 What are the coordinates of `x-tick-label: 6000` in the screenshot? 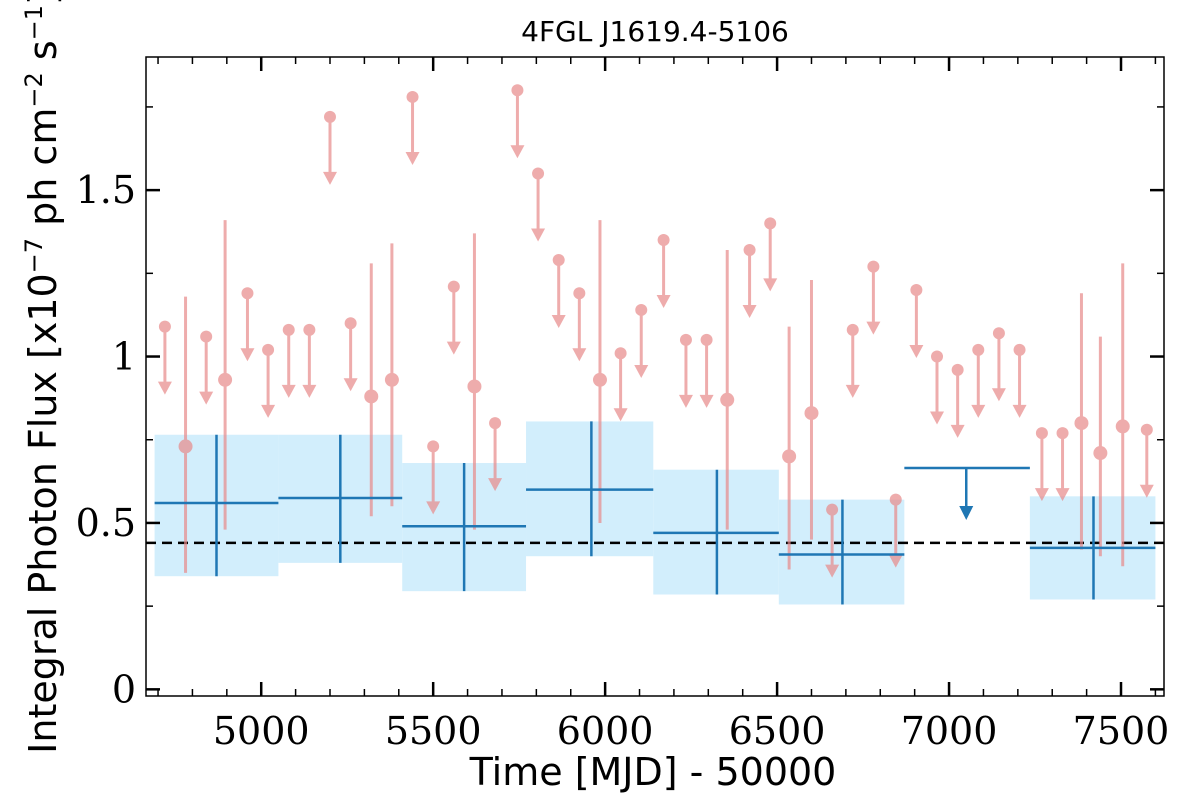 It's located at (605, 731).